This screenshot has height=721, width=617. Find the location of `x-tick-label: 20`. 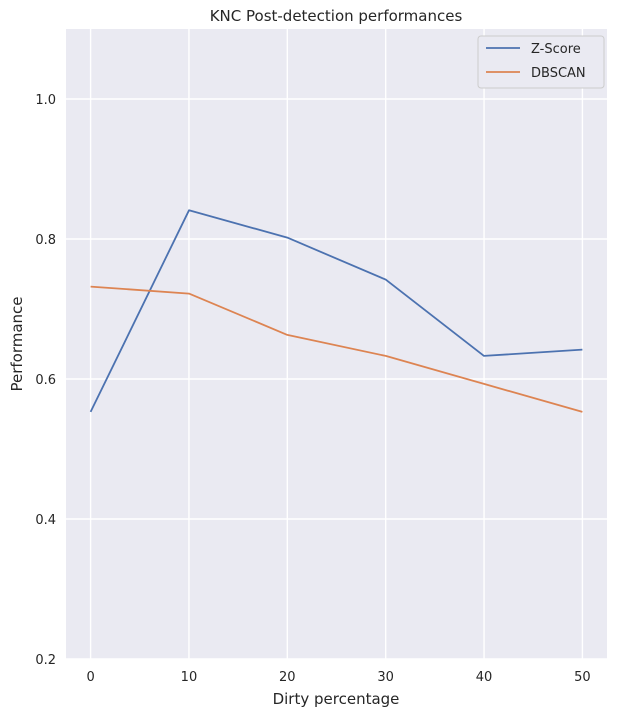

x-tick-label: 20 is located at coordinates (287, 677).